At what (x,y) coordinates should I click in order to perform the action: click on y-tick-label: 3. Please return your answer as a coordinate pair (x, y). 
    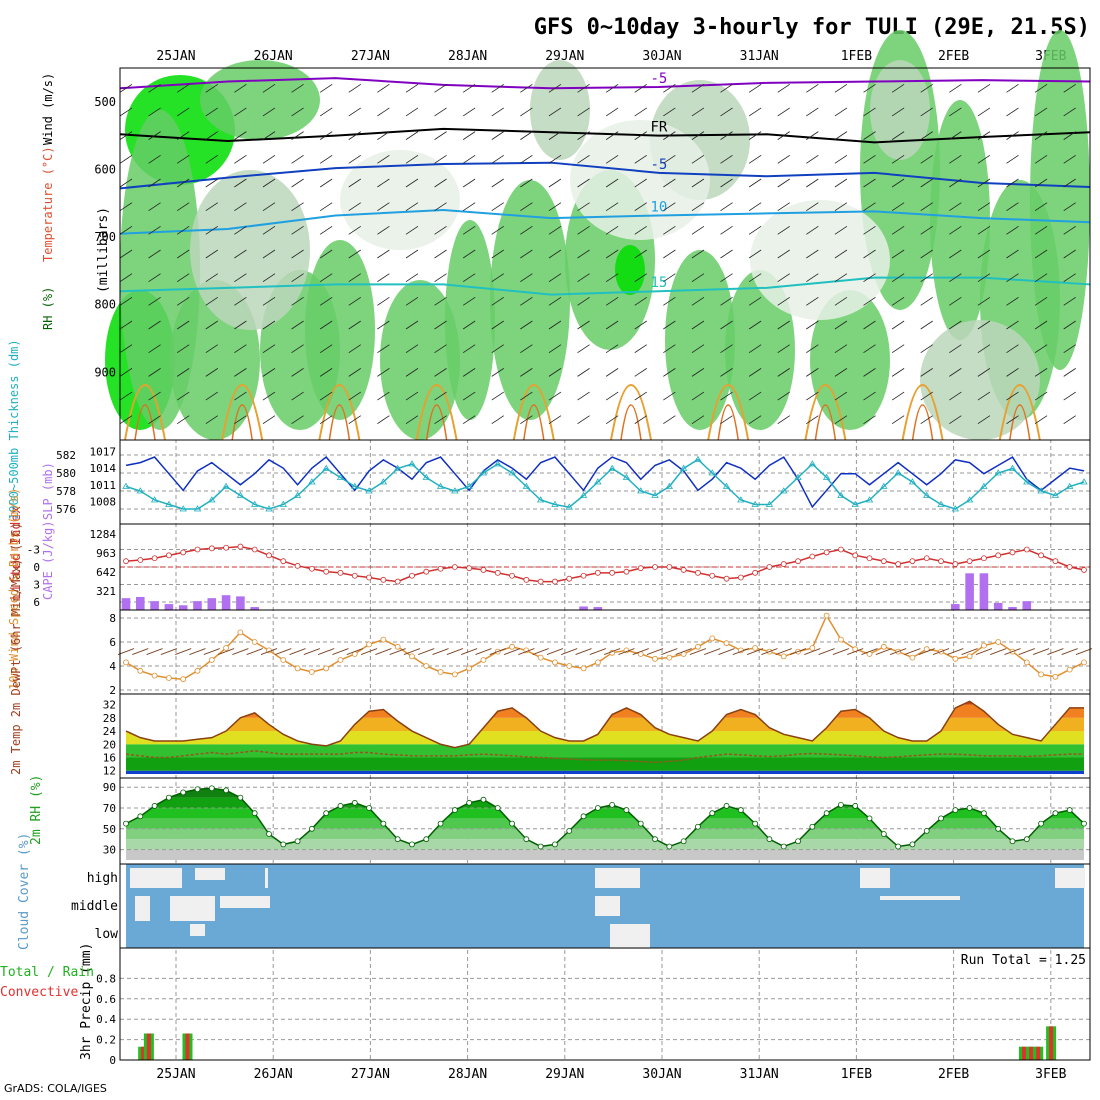
    Looking at the image, I should click on (36, 585).